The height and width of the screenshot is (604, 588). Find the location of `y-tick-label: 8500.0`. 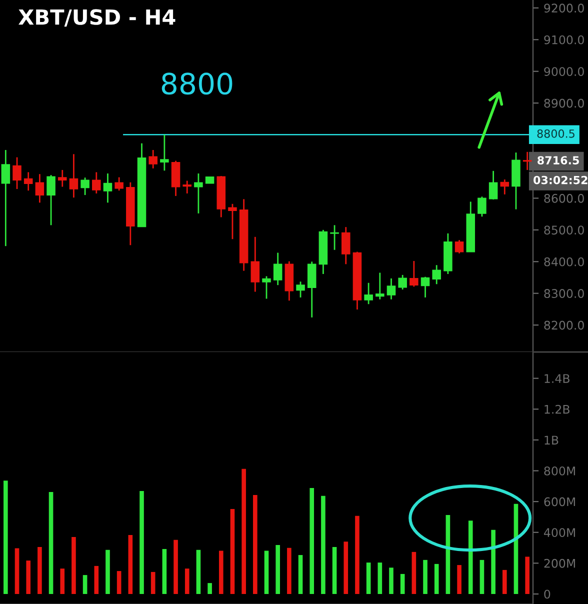

y-tick-label: 8500.0 is located at coordinates (564, 230).